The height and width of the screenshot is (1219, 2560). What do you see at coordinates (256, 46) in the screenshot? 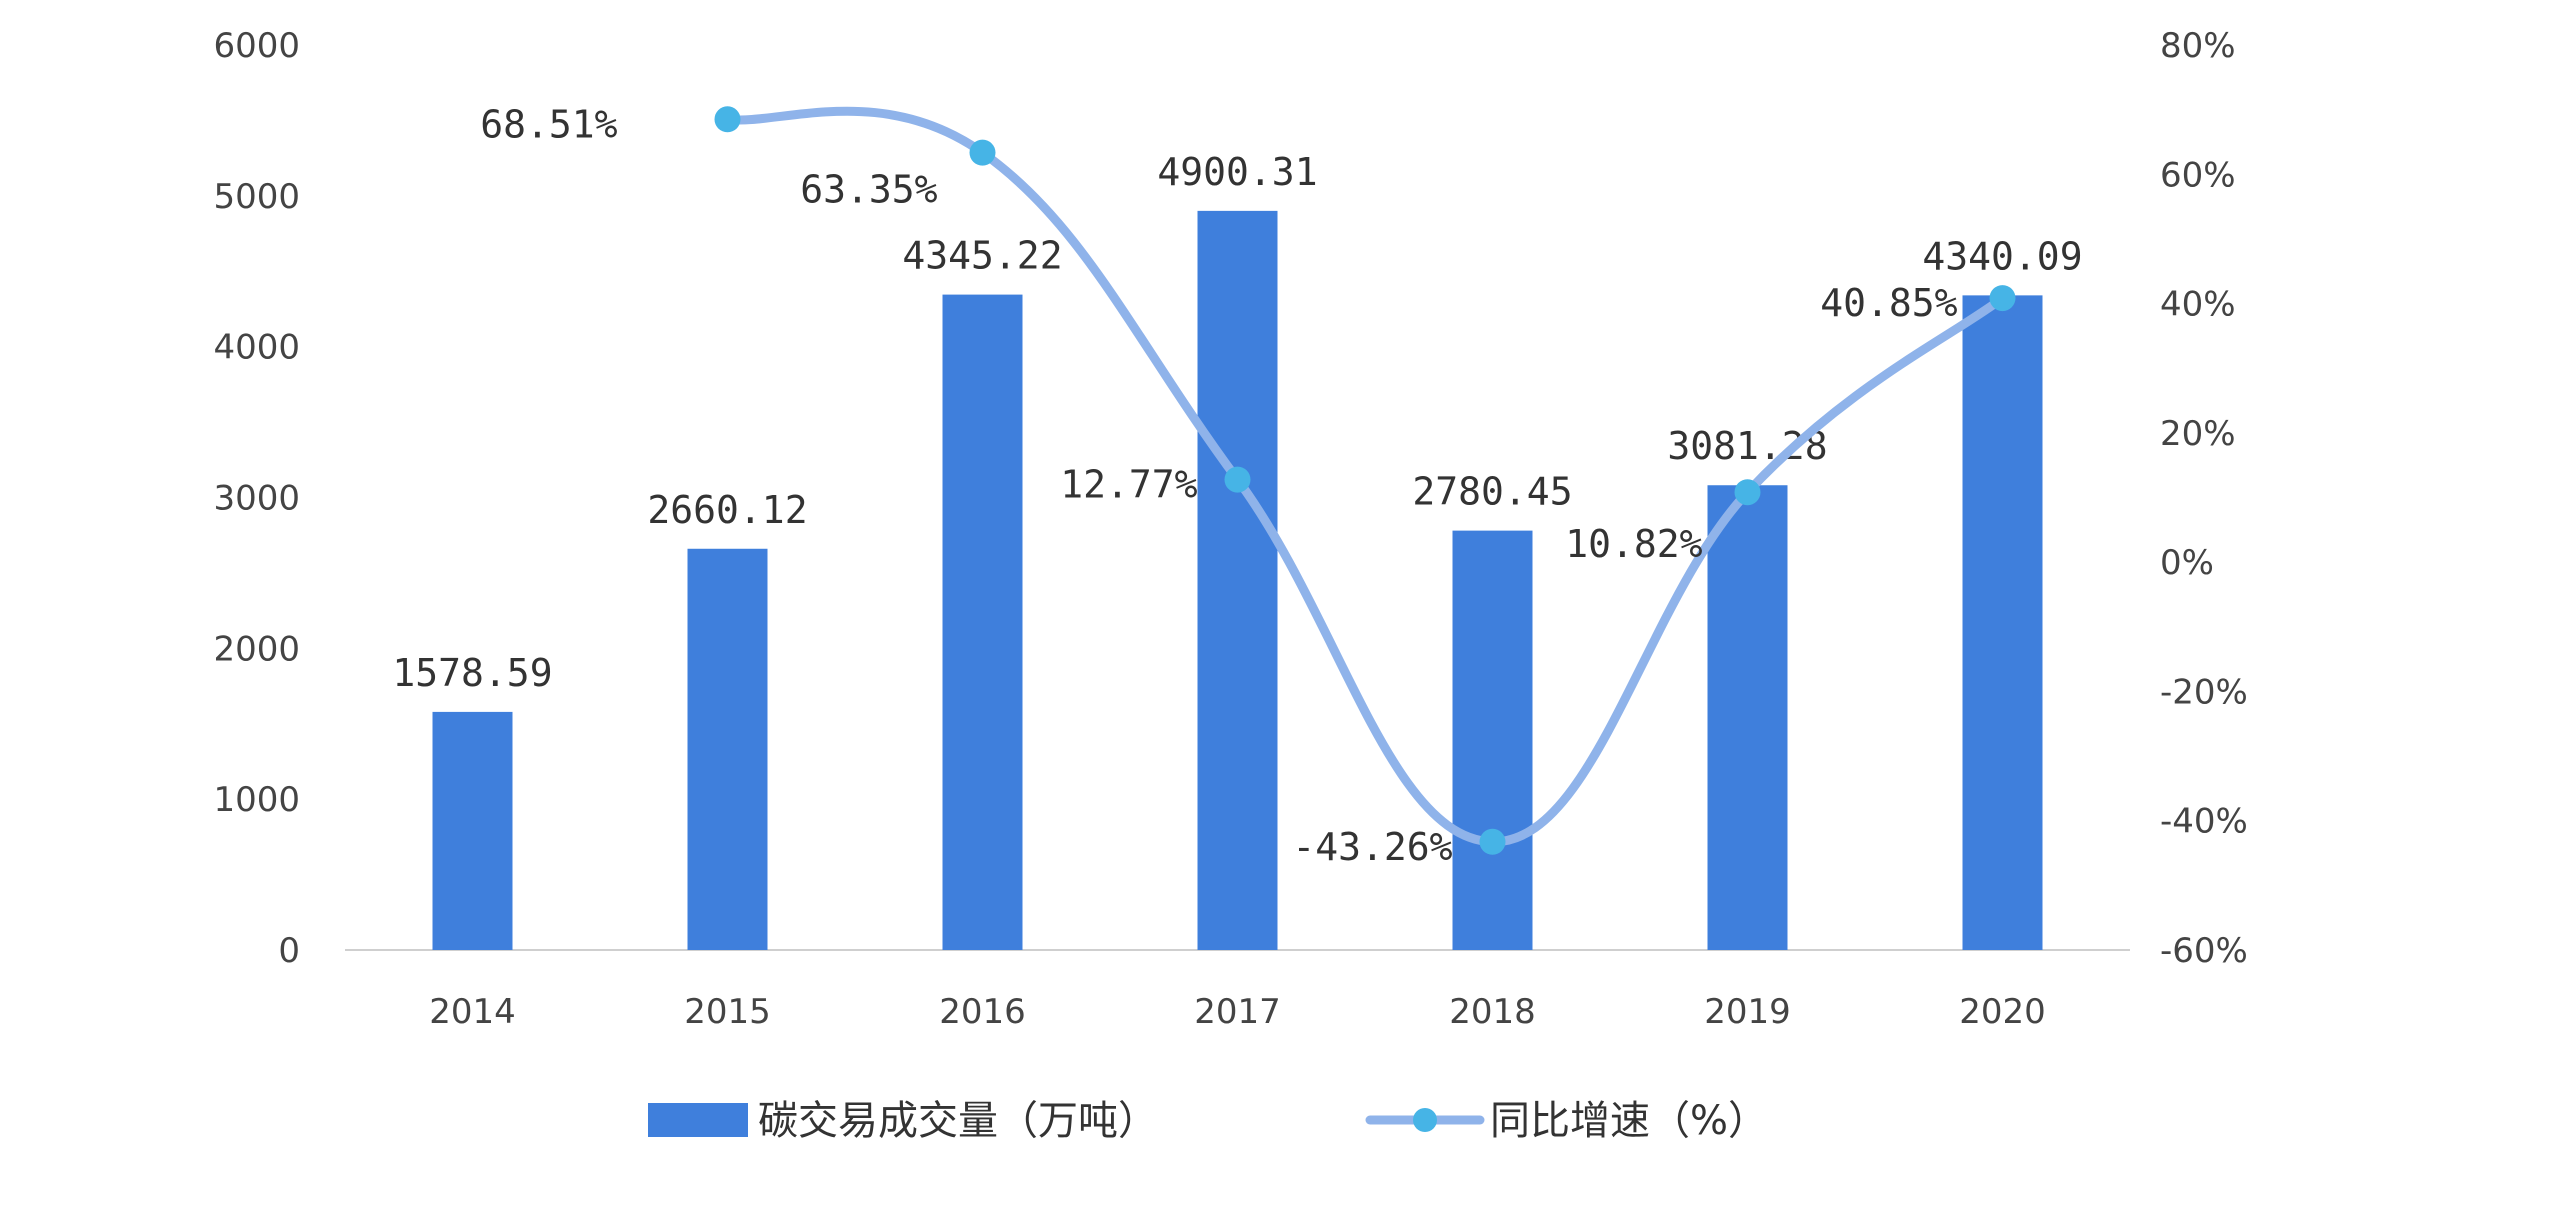
I see `y-left-tick-label: 6000` at bounding box center [256, 46].